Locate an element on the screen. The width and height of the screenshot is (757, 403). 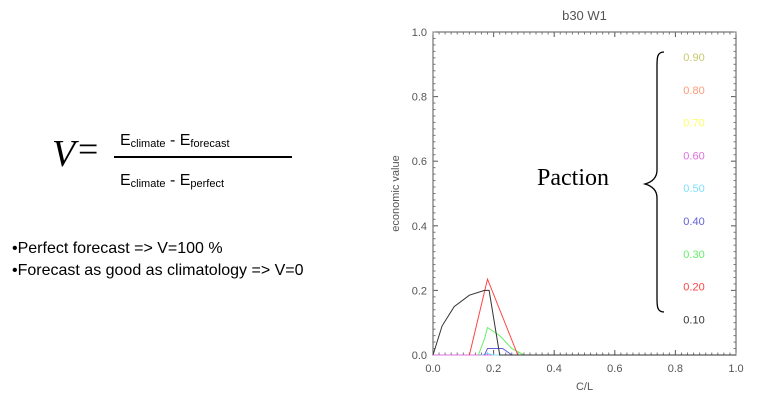
bullet-item: •Perfect forecast => V=100 % is located at coordinates (117, 248).